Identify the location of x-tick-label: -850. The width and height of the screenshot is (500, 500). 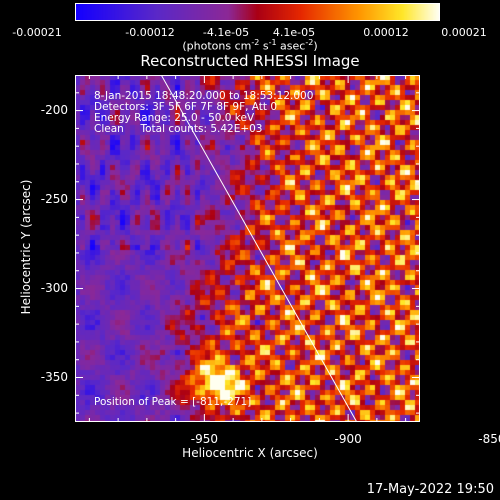
(489, 439).